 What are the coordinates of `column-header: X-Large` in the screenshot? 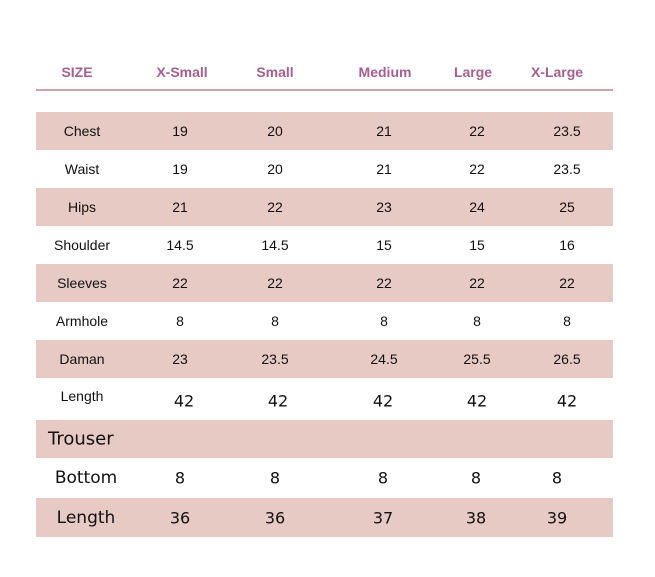 It's located at (557, 72).